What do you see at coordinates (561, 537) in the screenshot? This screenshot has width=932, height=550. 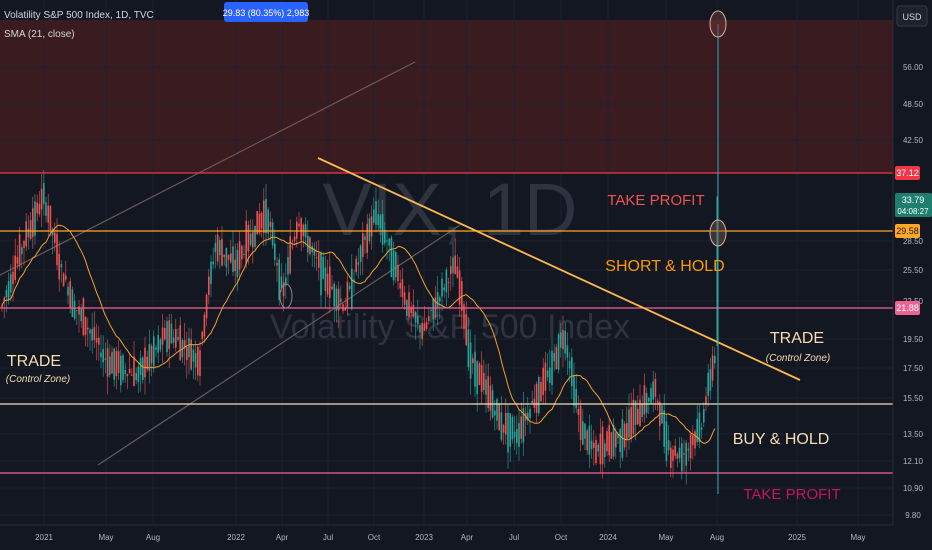 I see `x-tick-label: Oct` at bounding box center [561, 537].